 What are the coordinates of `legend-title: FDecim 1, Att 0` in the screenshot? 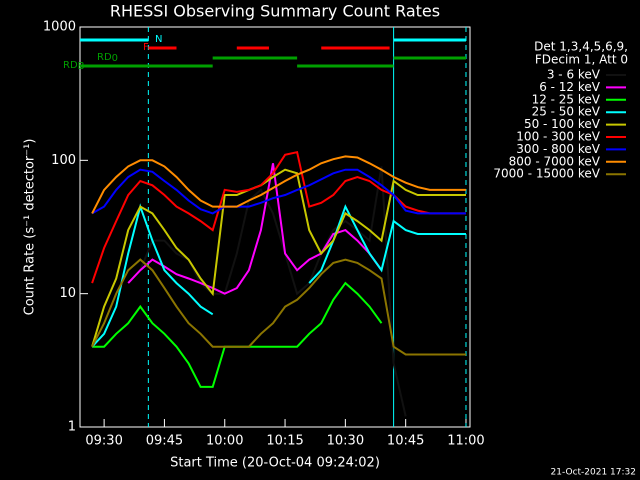 It's located at (581, 60).